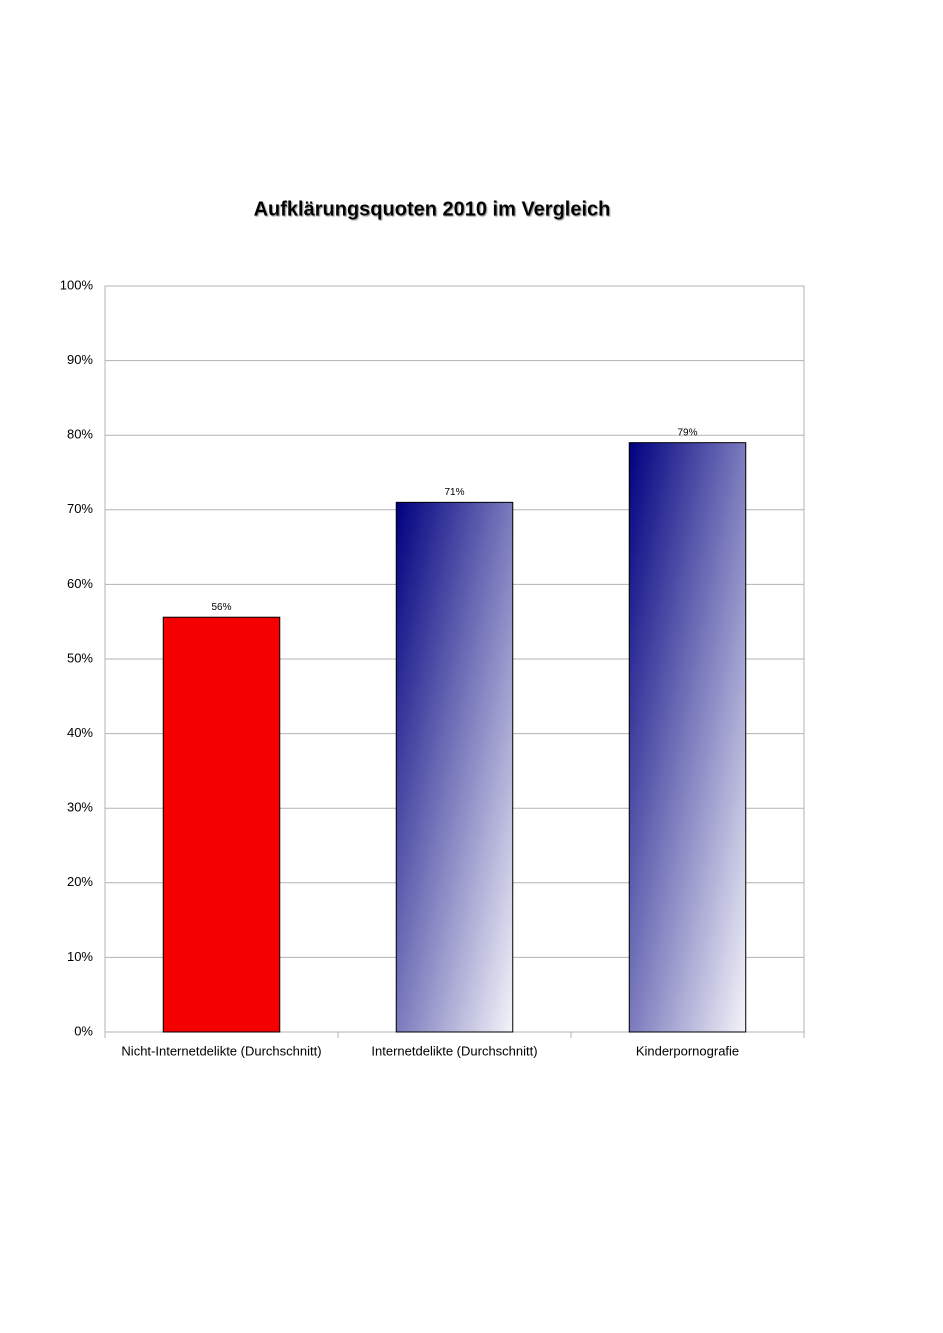 Image resolution: width=943 pixels, height=1333 pixels. Describe the element at coordinates (80, 657) in the screenshot. I see `y-tick-label: 50%` at that location.